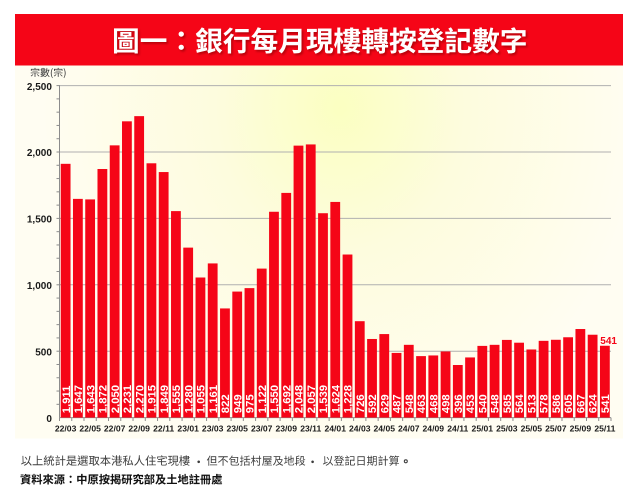 The image size is (629, 490). Describe the element at coordinates (508, 403) in the screenshot. I see `svg-text: 585` at that location.